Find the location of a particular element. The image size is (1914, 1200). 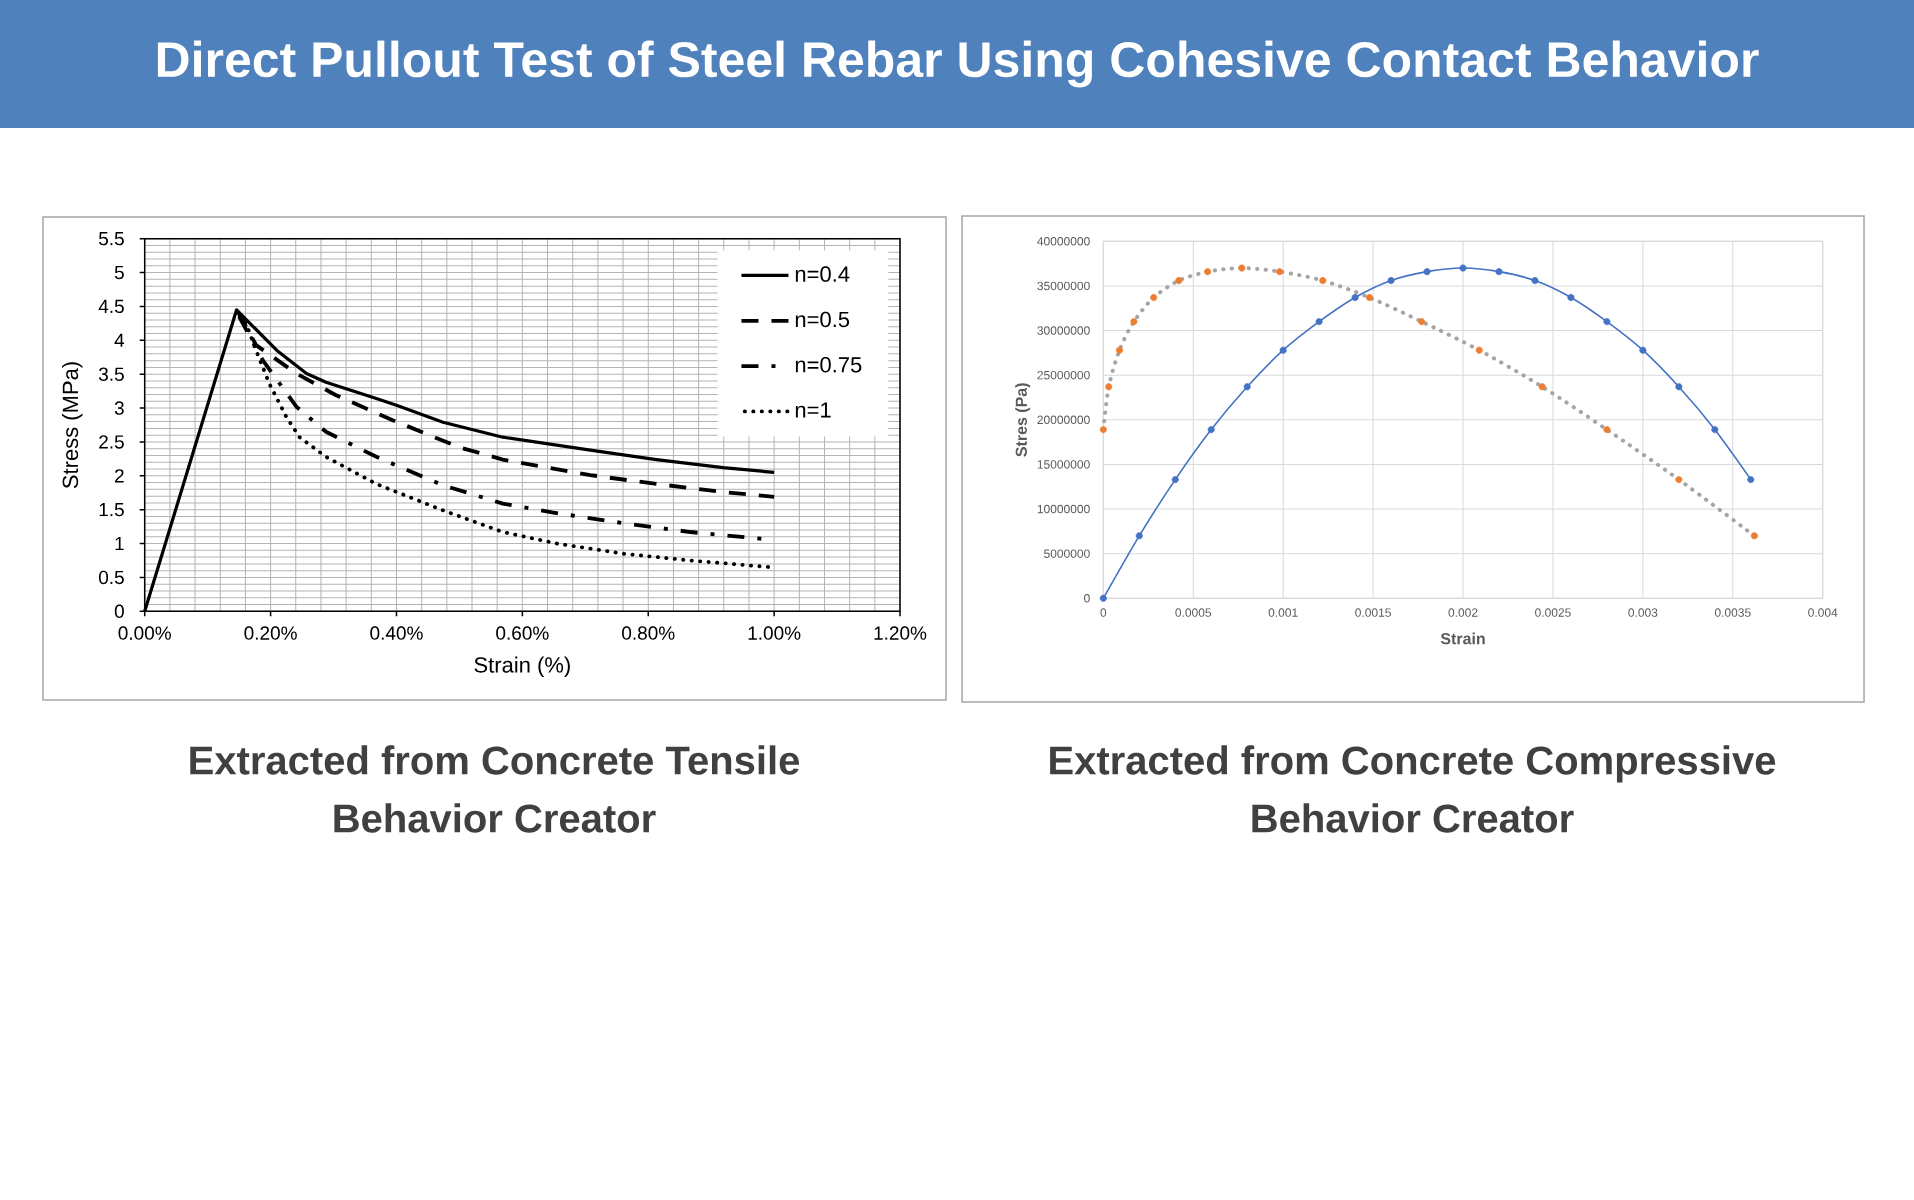

chart-title: Direct Pullout Test of Steel Rebar Using Cohesive Contact Behavior is located at coordinates (958, 64).